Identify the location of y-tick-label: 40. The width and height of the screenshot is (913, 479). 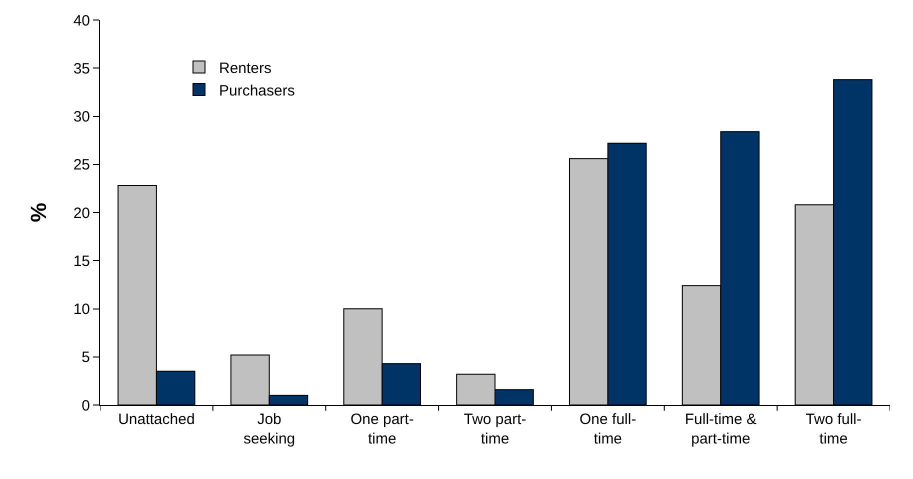
(81, 21).